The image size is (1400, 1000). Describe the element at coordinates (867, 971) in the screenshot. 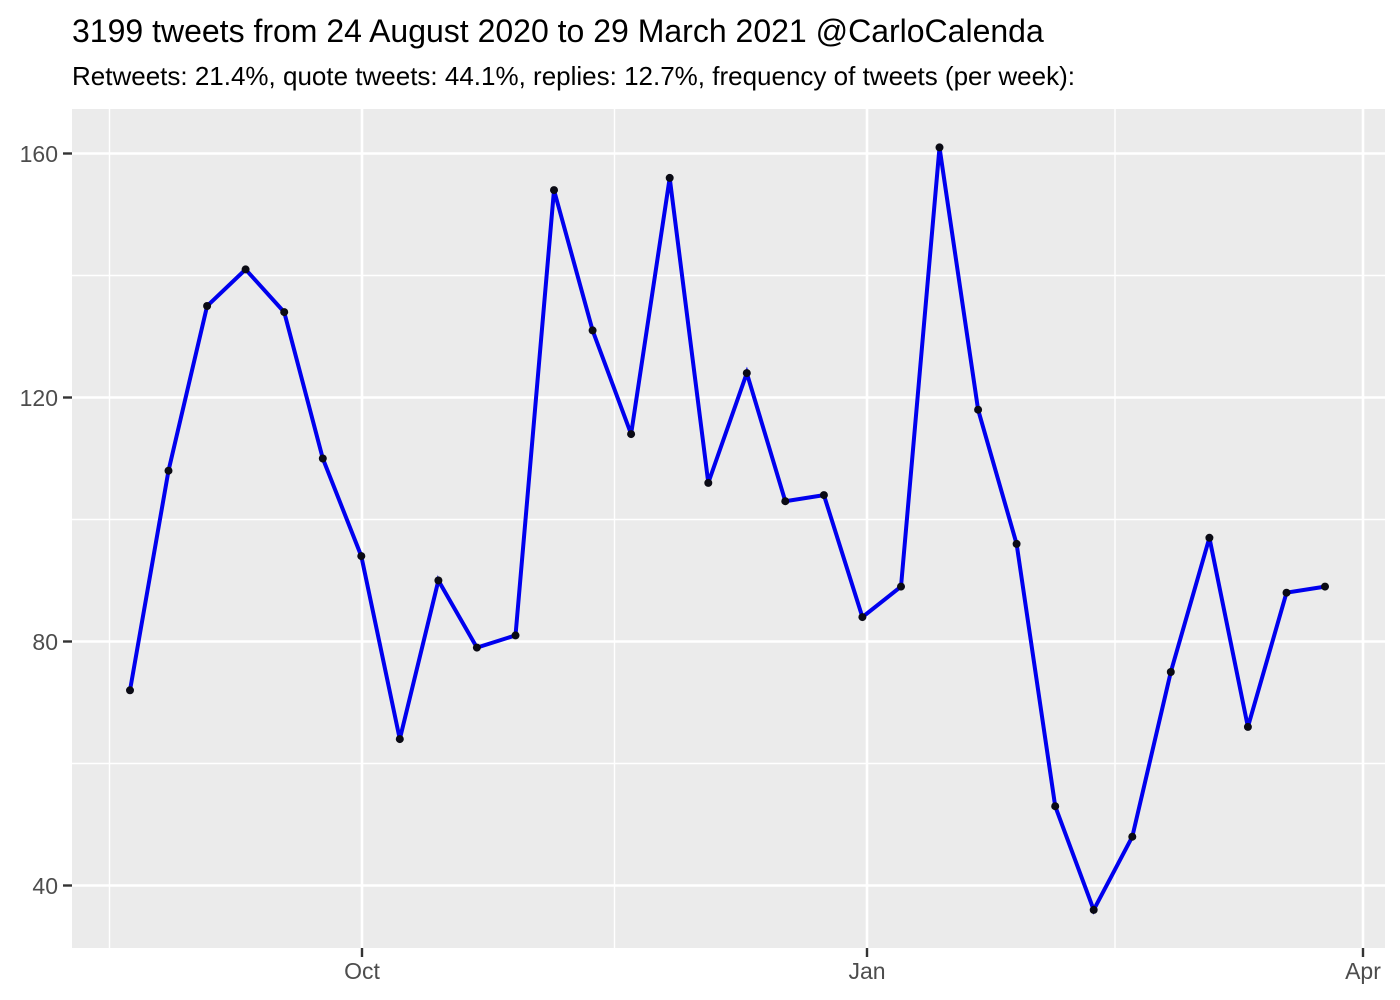

I see `x-axis-tick-label: Jan` at that location.